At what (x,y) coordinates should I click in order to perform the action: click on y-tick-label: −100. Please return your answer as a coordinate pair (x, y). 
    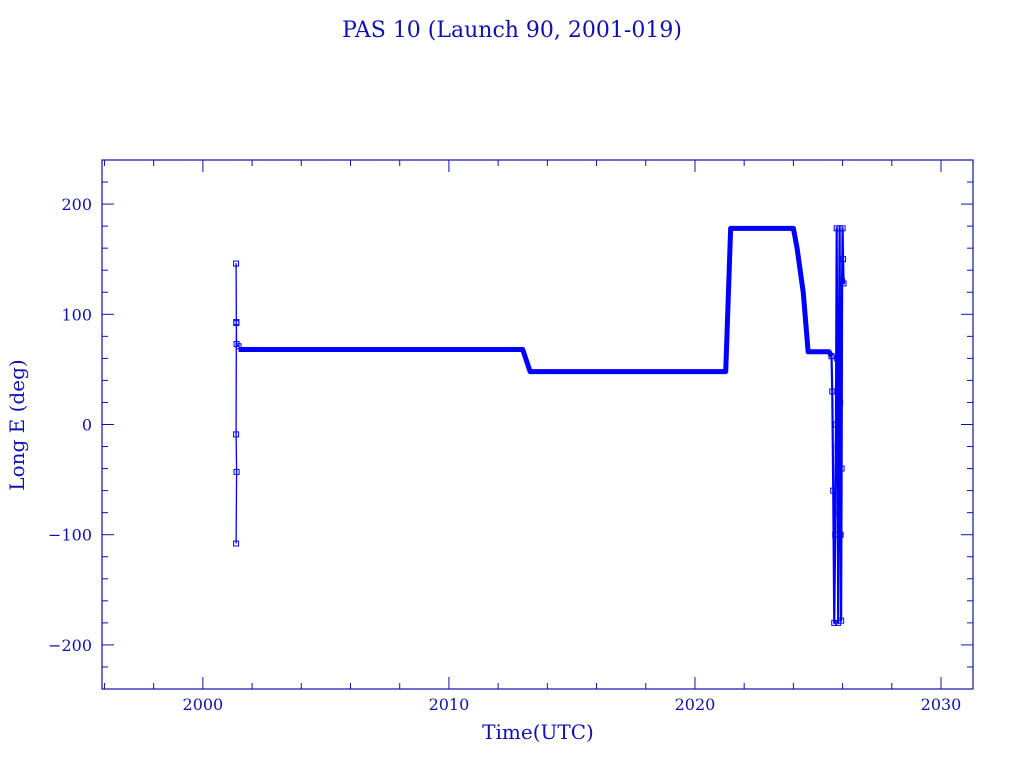
    Looking at the image, I should click on (70, 535).